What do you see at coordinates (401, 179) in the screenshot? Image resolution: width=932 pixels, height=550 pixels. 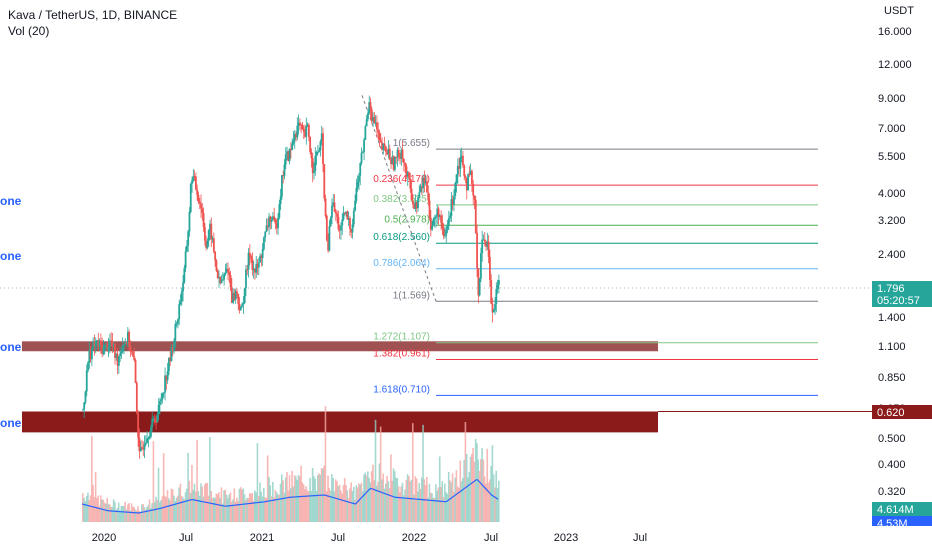 I see `fib-level-label: 0.236(4.178)` at bounding box center [401, 179].